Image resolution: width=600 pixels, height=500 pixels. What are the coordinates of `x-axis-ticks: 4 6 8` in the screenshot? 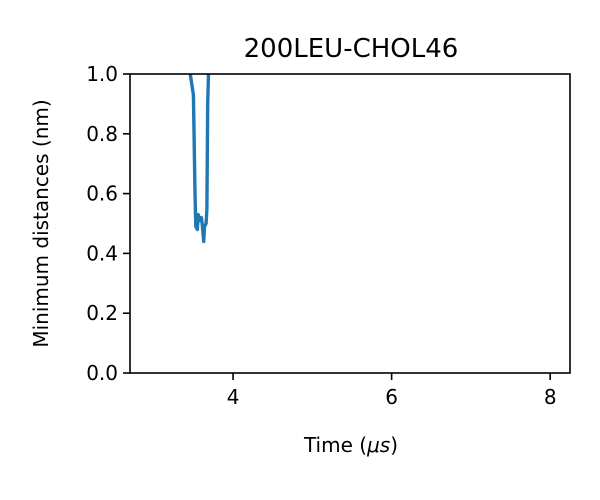 It's located at (392, 391).